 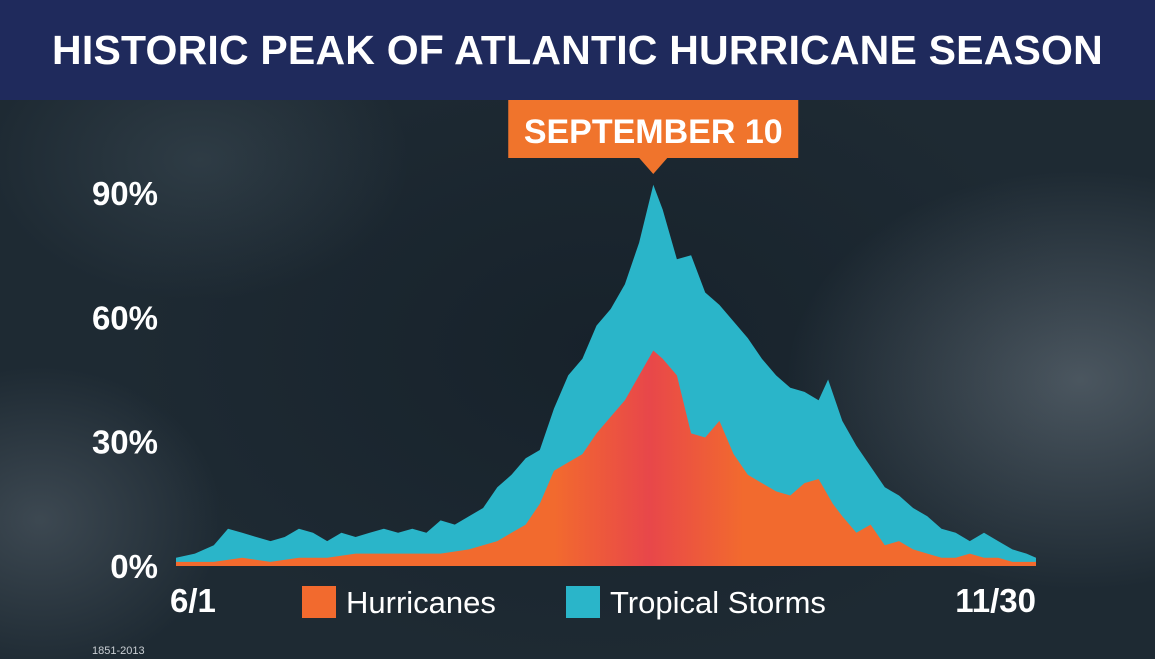 I want to click on callout-label: SEPTEMBER 10, so click(x=653, y=132).